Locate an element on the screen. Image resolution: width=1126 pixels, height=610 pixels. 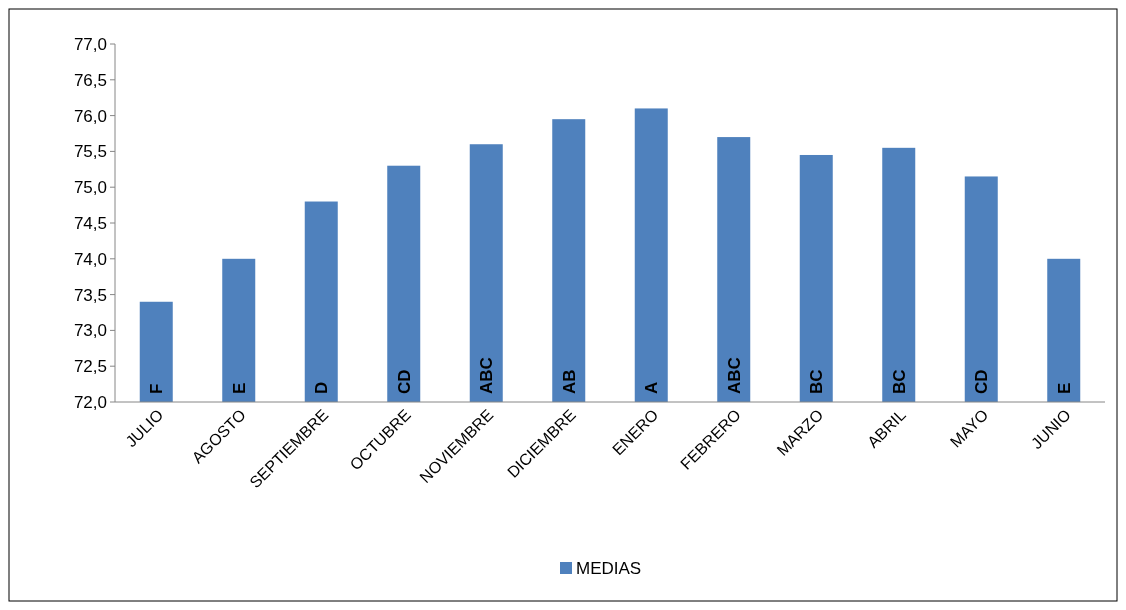
annotation: F is located at coordinates (157, 388).